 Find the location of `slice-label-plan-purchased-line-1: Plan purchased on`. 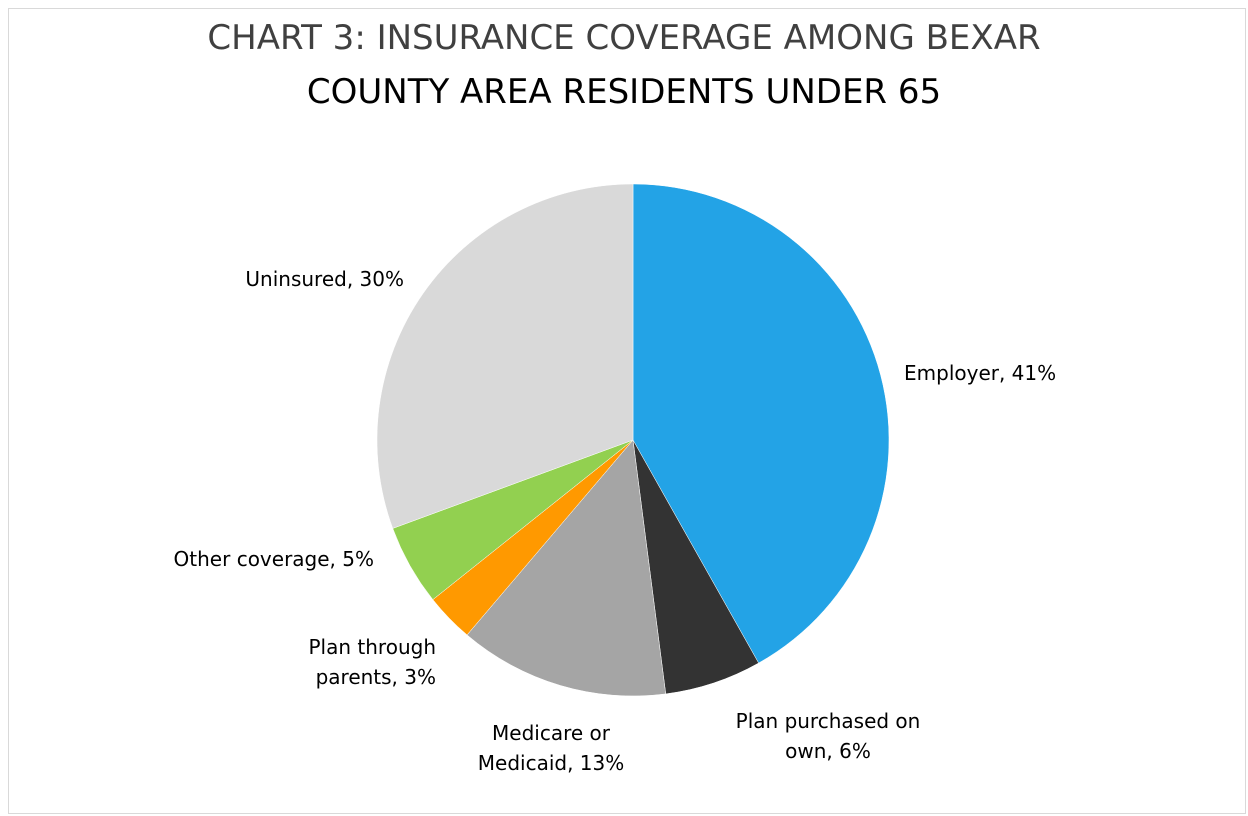

slice-label-plan-purchased-line-1: Plan purchased on is located at coordinates (828, 721).